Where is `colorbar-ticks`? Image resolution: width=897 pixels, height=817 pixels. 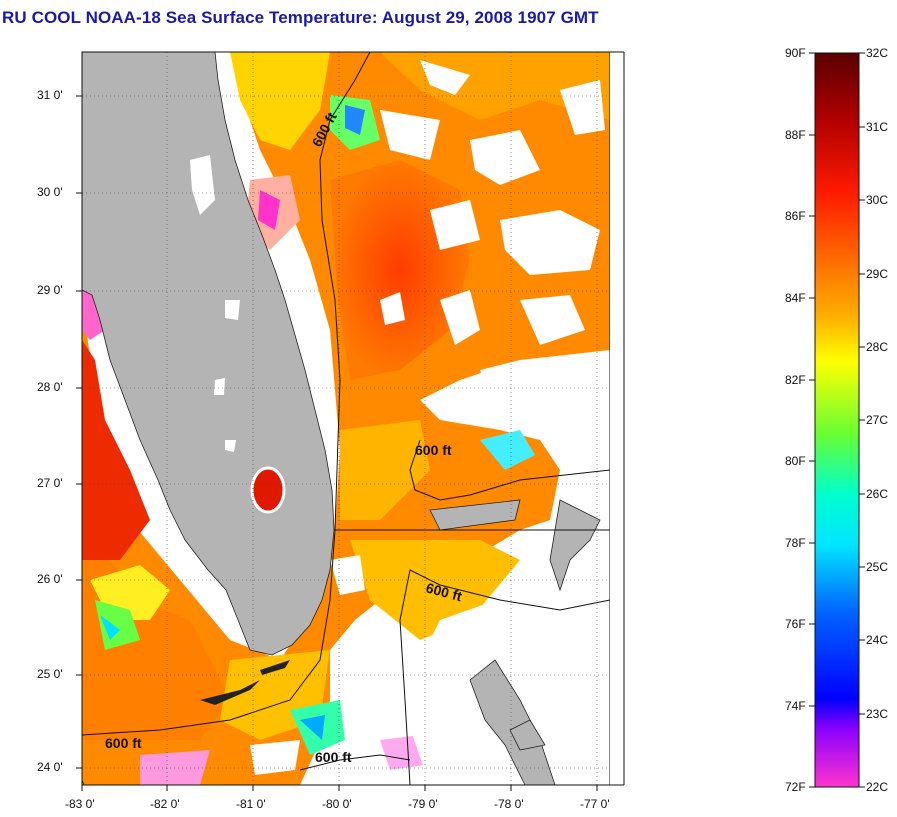
colorbar-ticks is located at coordinates (837, 420).